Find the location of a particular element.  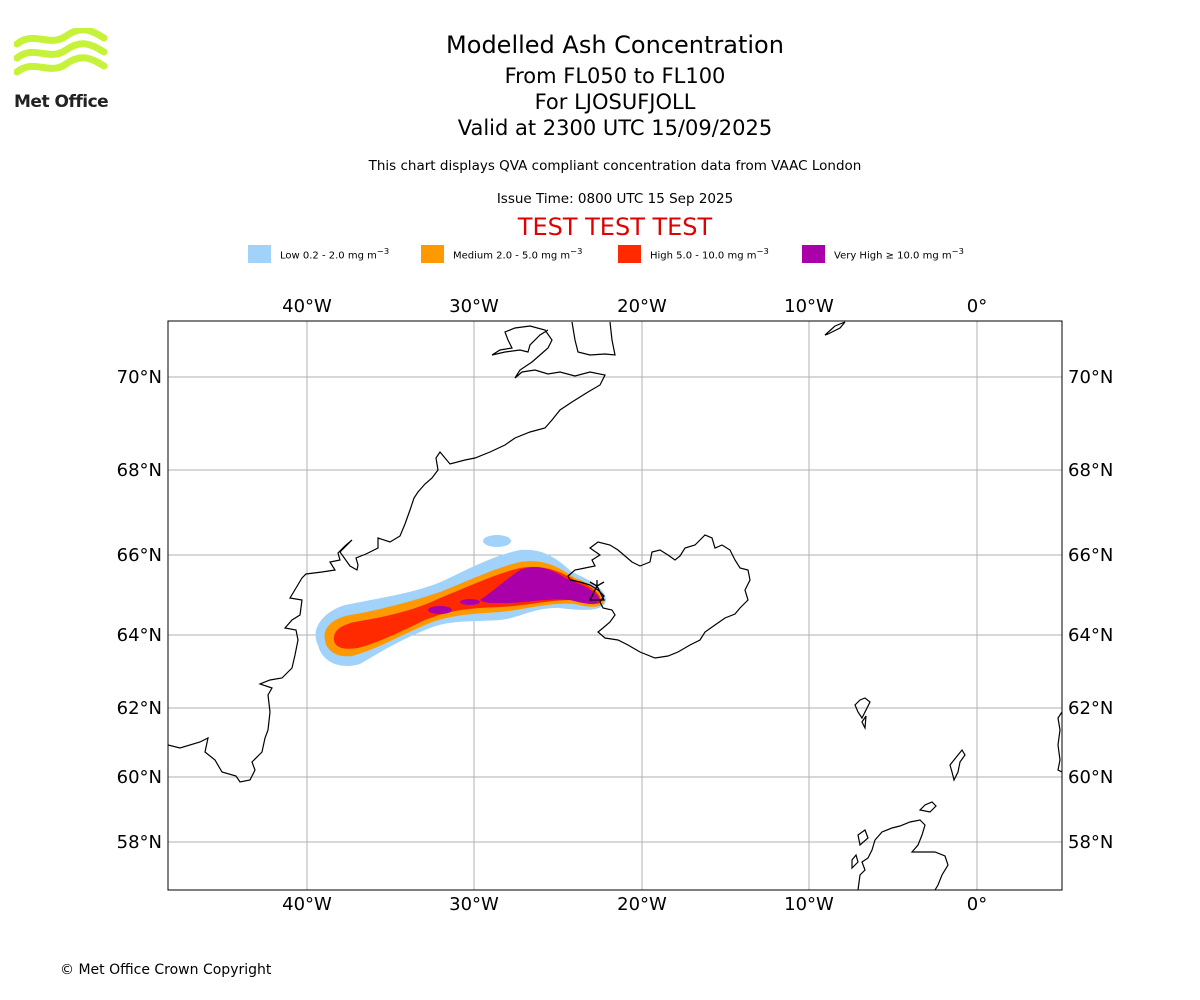

ash-zone-very-high is located at coordinates (514, 590).